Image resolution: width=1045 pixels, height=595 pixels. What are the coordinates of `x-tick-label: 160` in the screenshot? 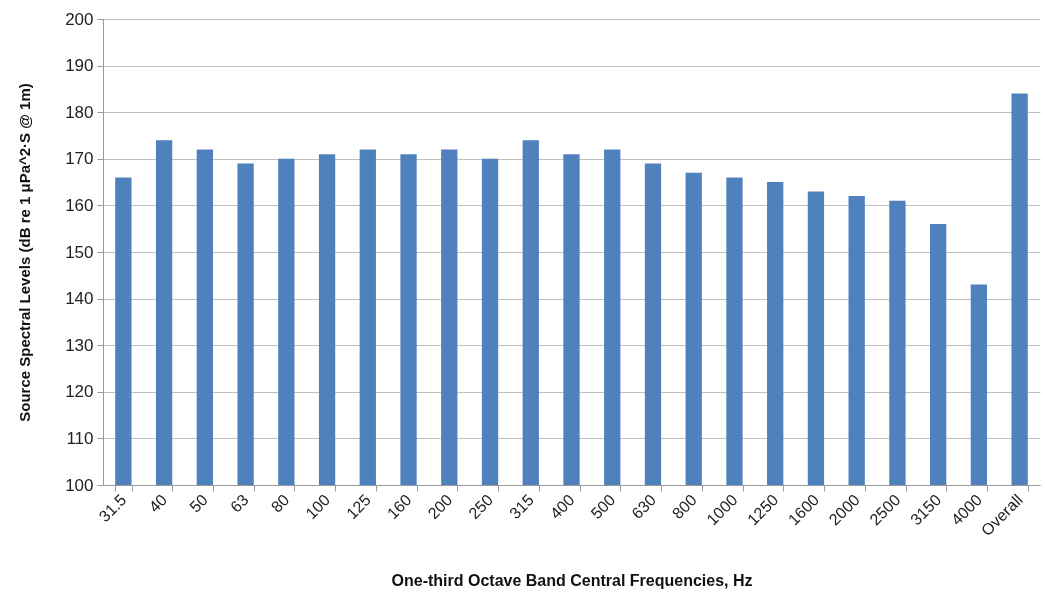 It's located at (399, 507).